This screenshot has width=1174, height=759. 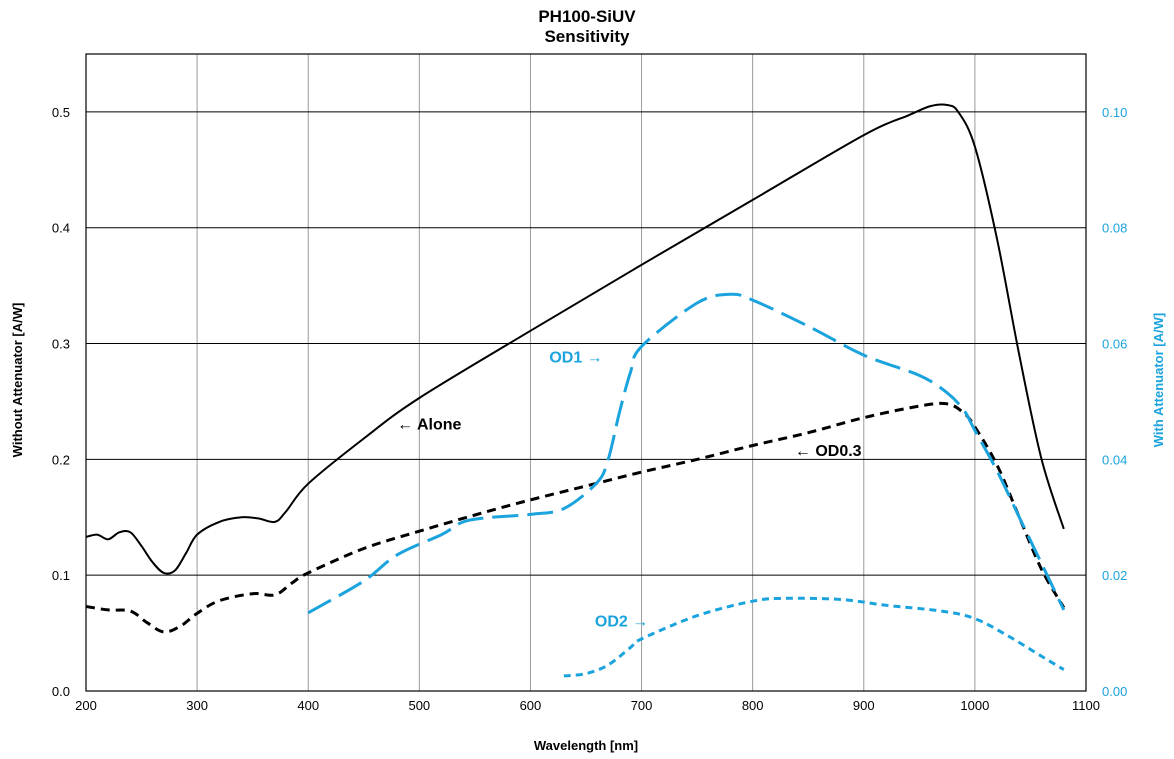 I want to click on chart-title: PH100-SiUV Sensitivity, so click(x=587, y=26).